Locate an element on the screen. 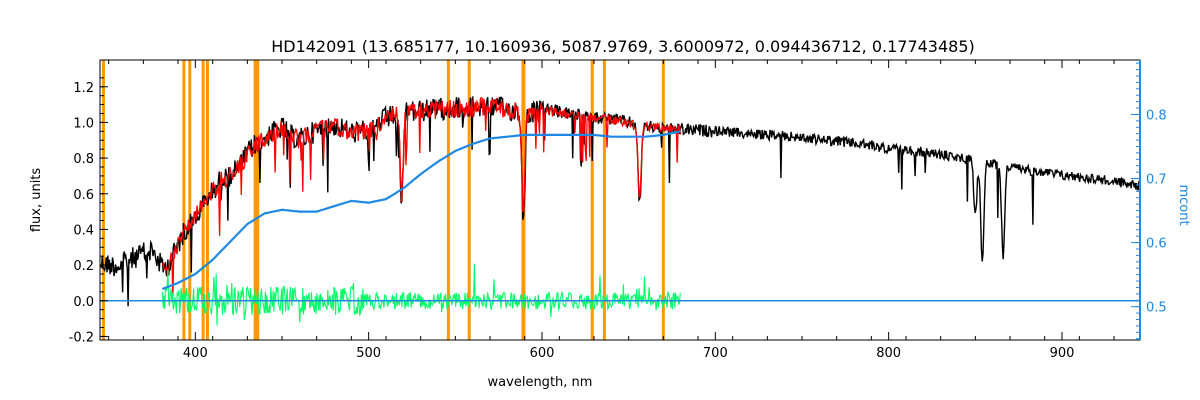 The height and width of the screenshot is (400, 1200). y2-tick-label-0: 0.5 is located at coordinates (1156, 308).